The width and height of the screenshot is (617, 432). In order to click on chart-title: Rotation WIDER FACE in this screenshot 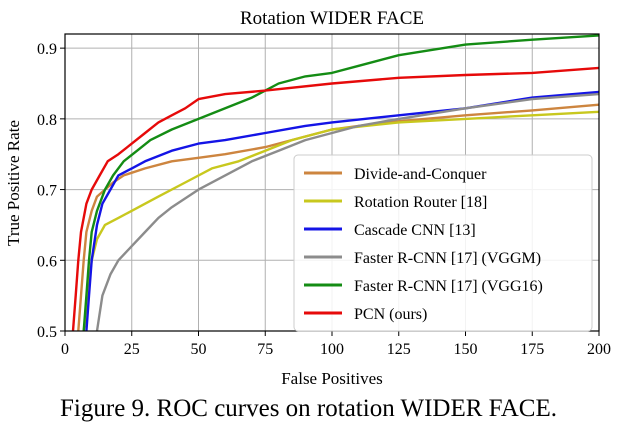, I will do `click(332, 18)`.